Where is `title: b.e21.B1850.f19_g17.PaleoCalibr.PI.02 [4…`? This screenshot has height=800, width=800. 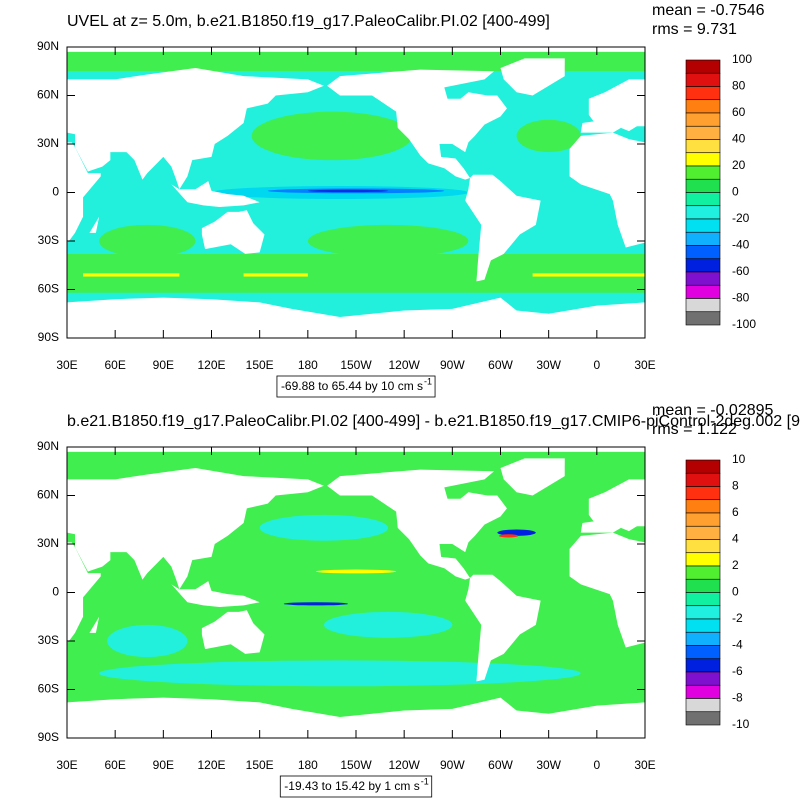 title: b.e21.B1850.f19_g17.PaleoCalibr.PI.02 [4… is located at coordinates (433, 421).